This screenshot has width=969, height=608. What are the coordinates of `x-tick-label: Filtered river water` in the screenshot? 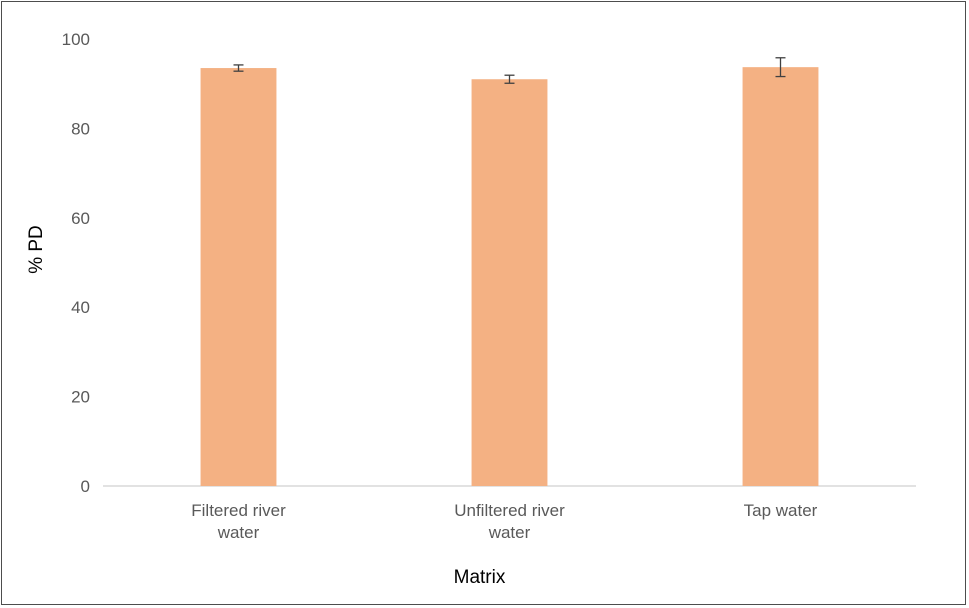 It's located at (238, 521).